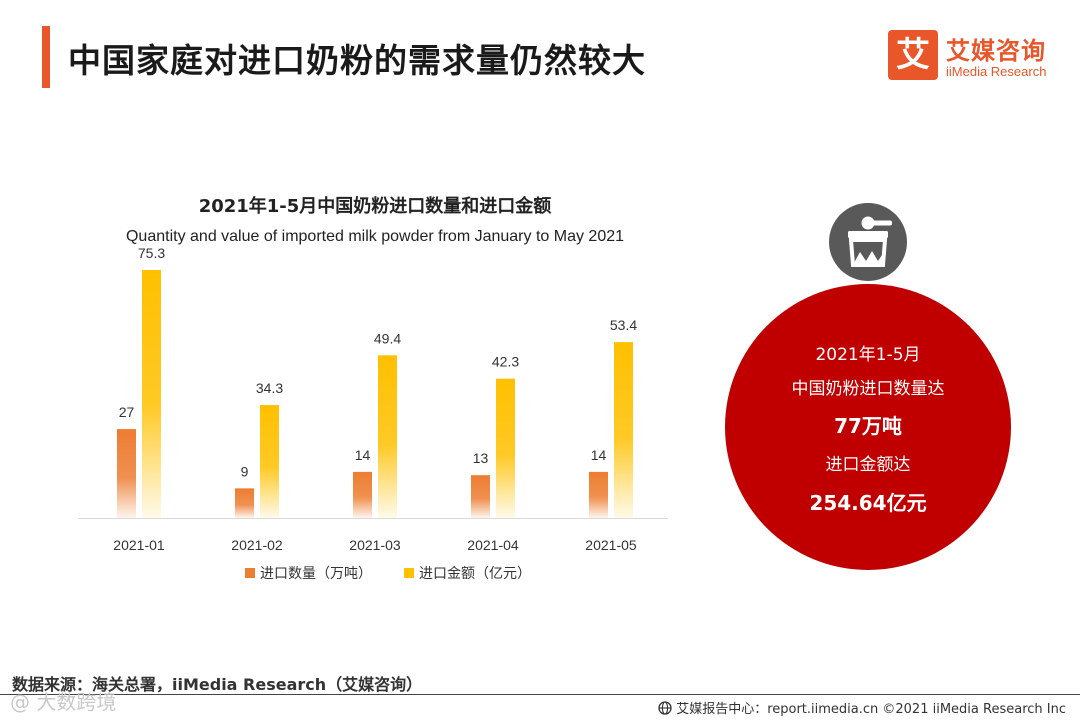  What do you see at coordinates (63, 702) in the screenshot?
I see `watermark: @ 大数跨境` at bounding box center [63, 702].